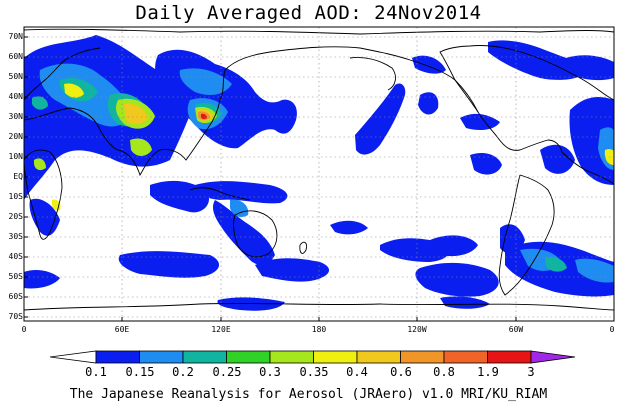  What do you see at coordinates (15, 296) in the screenshot?
I see `lat-label: 60S` at bounding box center [15, 296].